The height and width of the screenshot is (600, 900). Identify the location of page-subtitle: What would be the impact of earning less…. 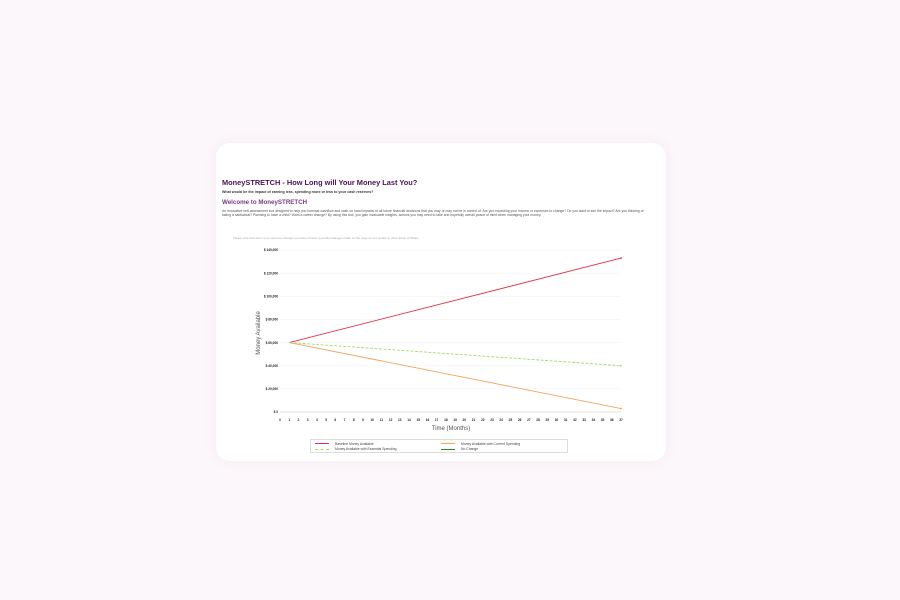
(298, 191).